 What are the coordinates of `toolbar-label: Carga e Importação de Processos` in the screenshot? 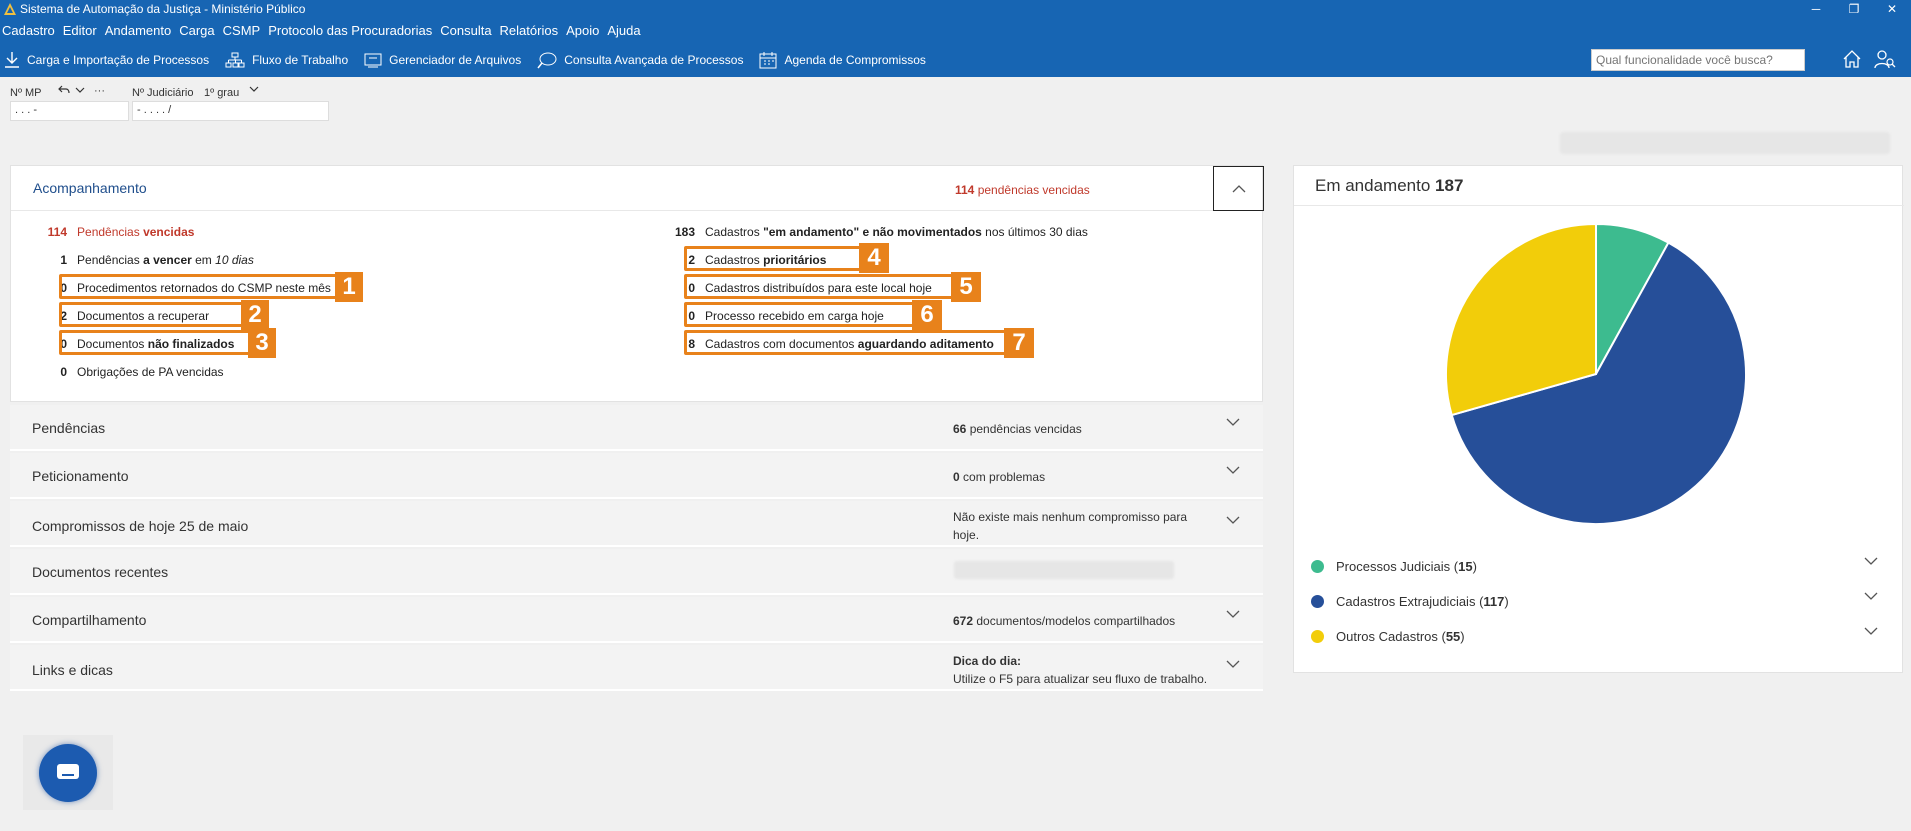 It's located at (118, 59).